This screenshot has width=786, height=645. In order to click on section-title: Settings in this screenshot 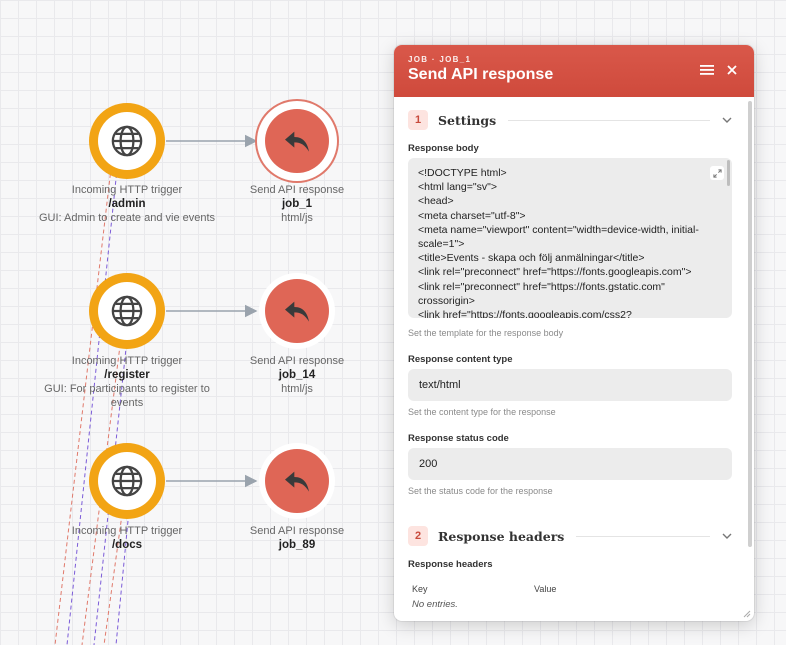, I will do `click(467, 120)`.